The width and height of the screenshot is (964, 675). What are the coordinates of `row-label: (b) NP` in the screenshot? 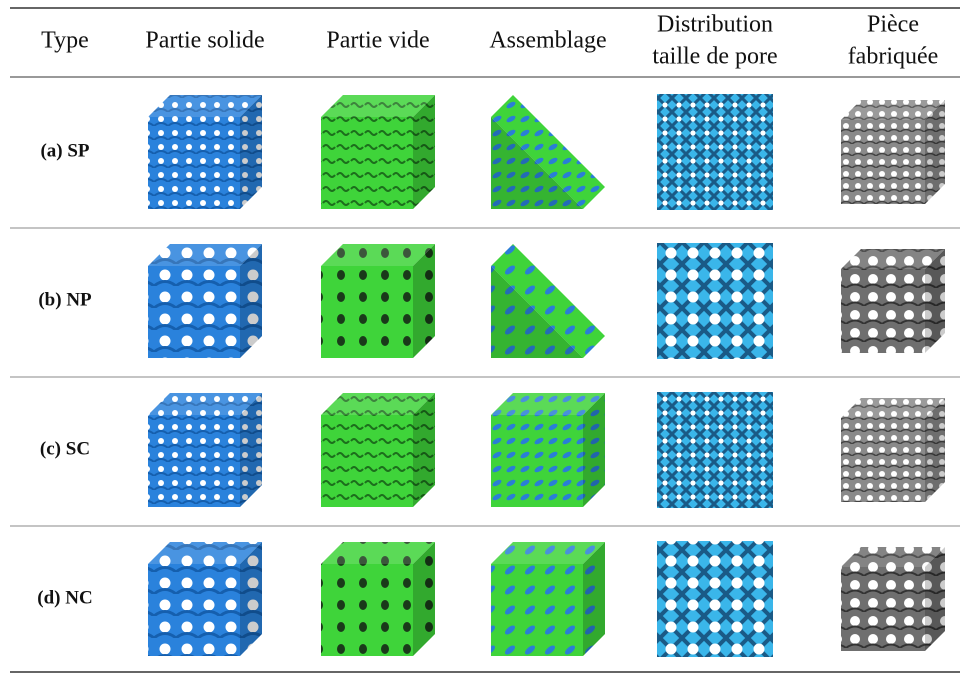 It's located at (65, 299).